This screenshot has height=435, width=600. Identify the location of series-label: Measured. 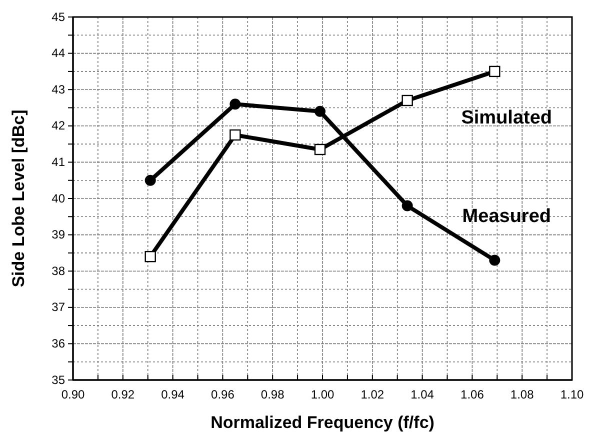
(507, 217).